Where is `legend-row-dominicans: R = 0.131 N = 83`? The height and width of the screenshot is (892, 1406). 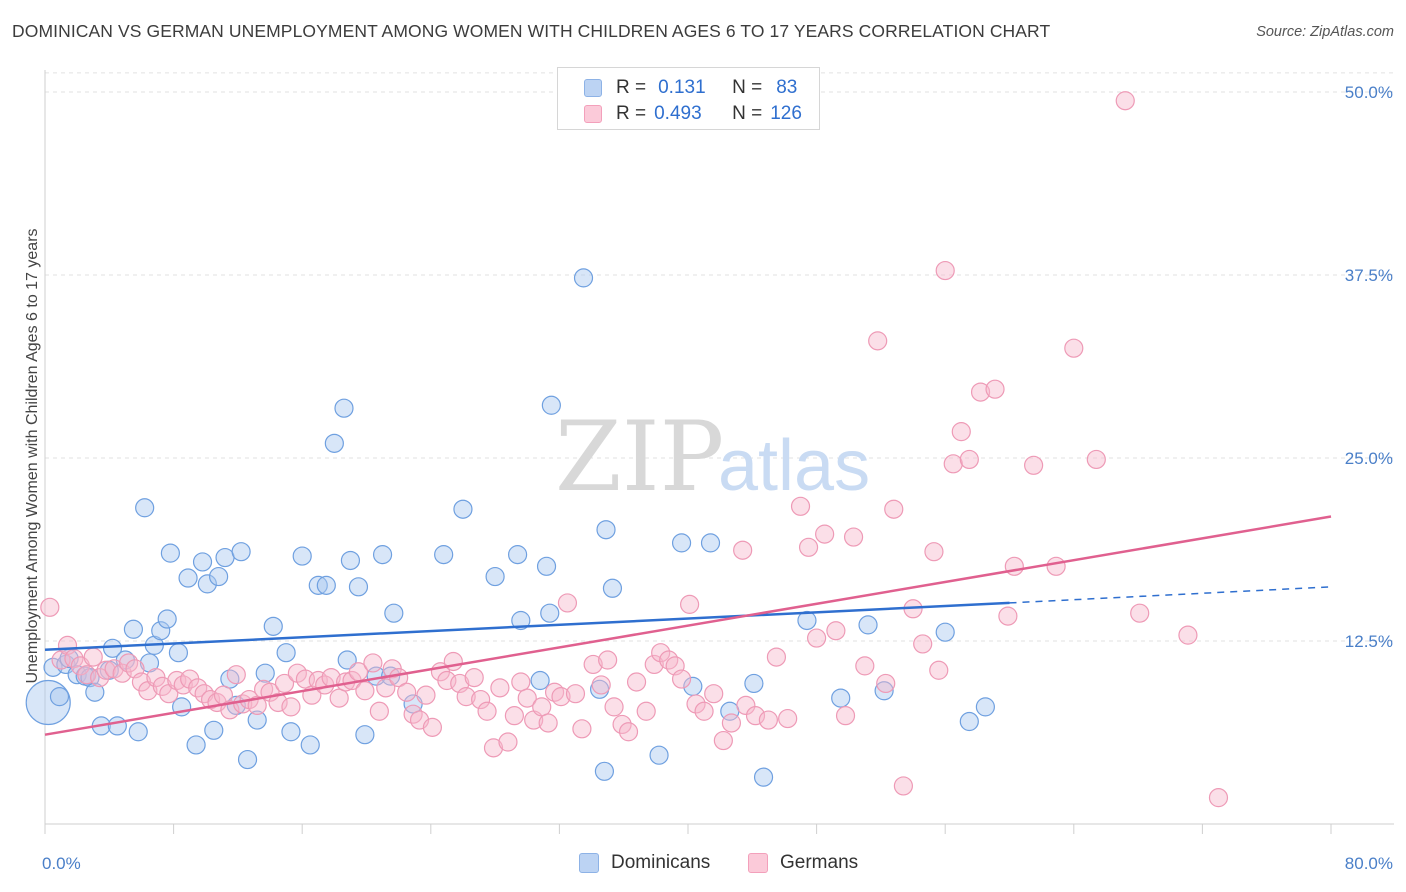
legend-row-dominicans: R = 0.131 N = 83 is located at coordinates (690, 88).